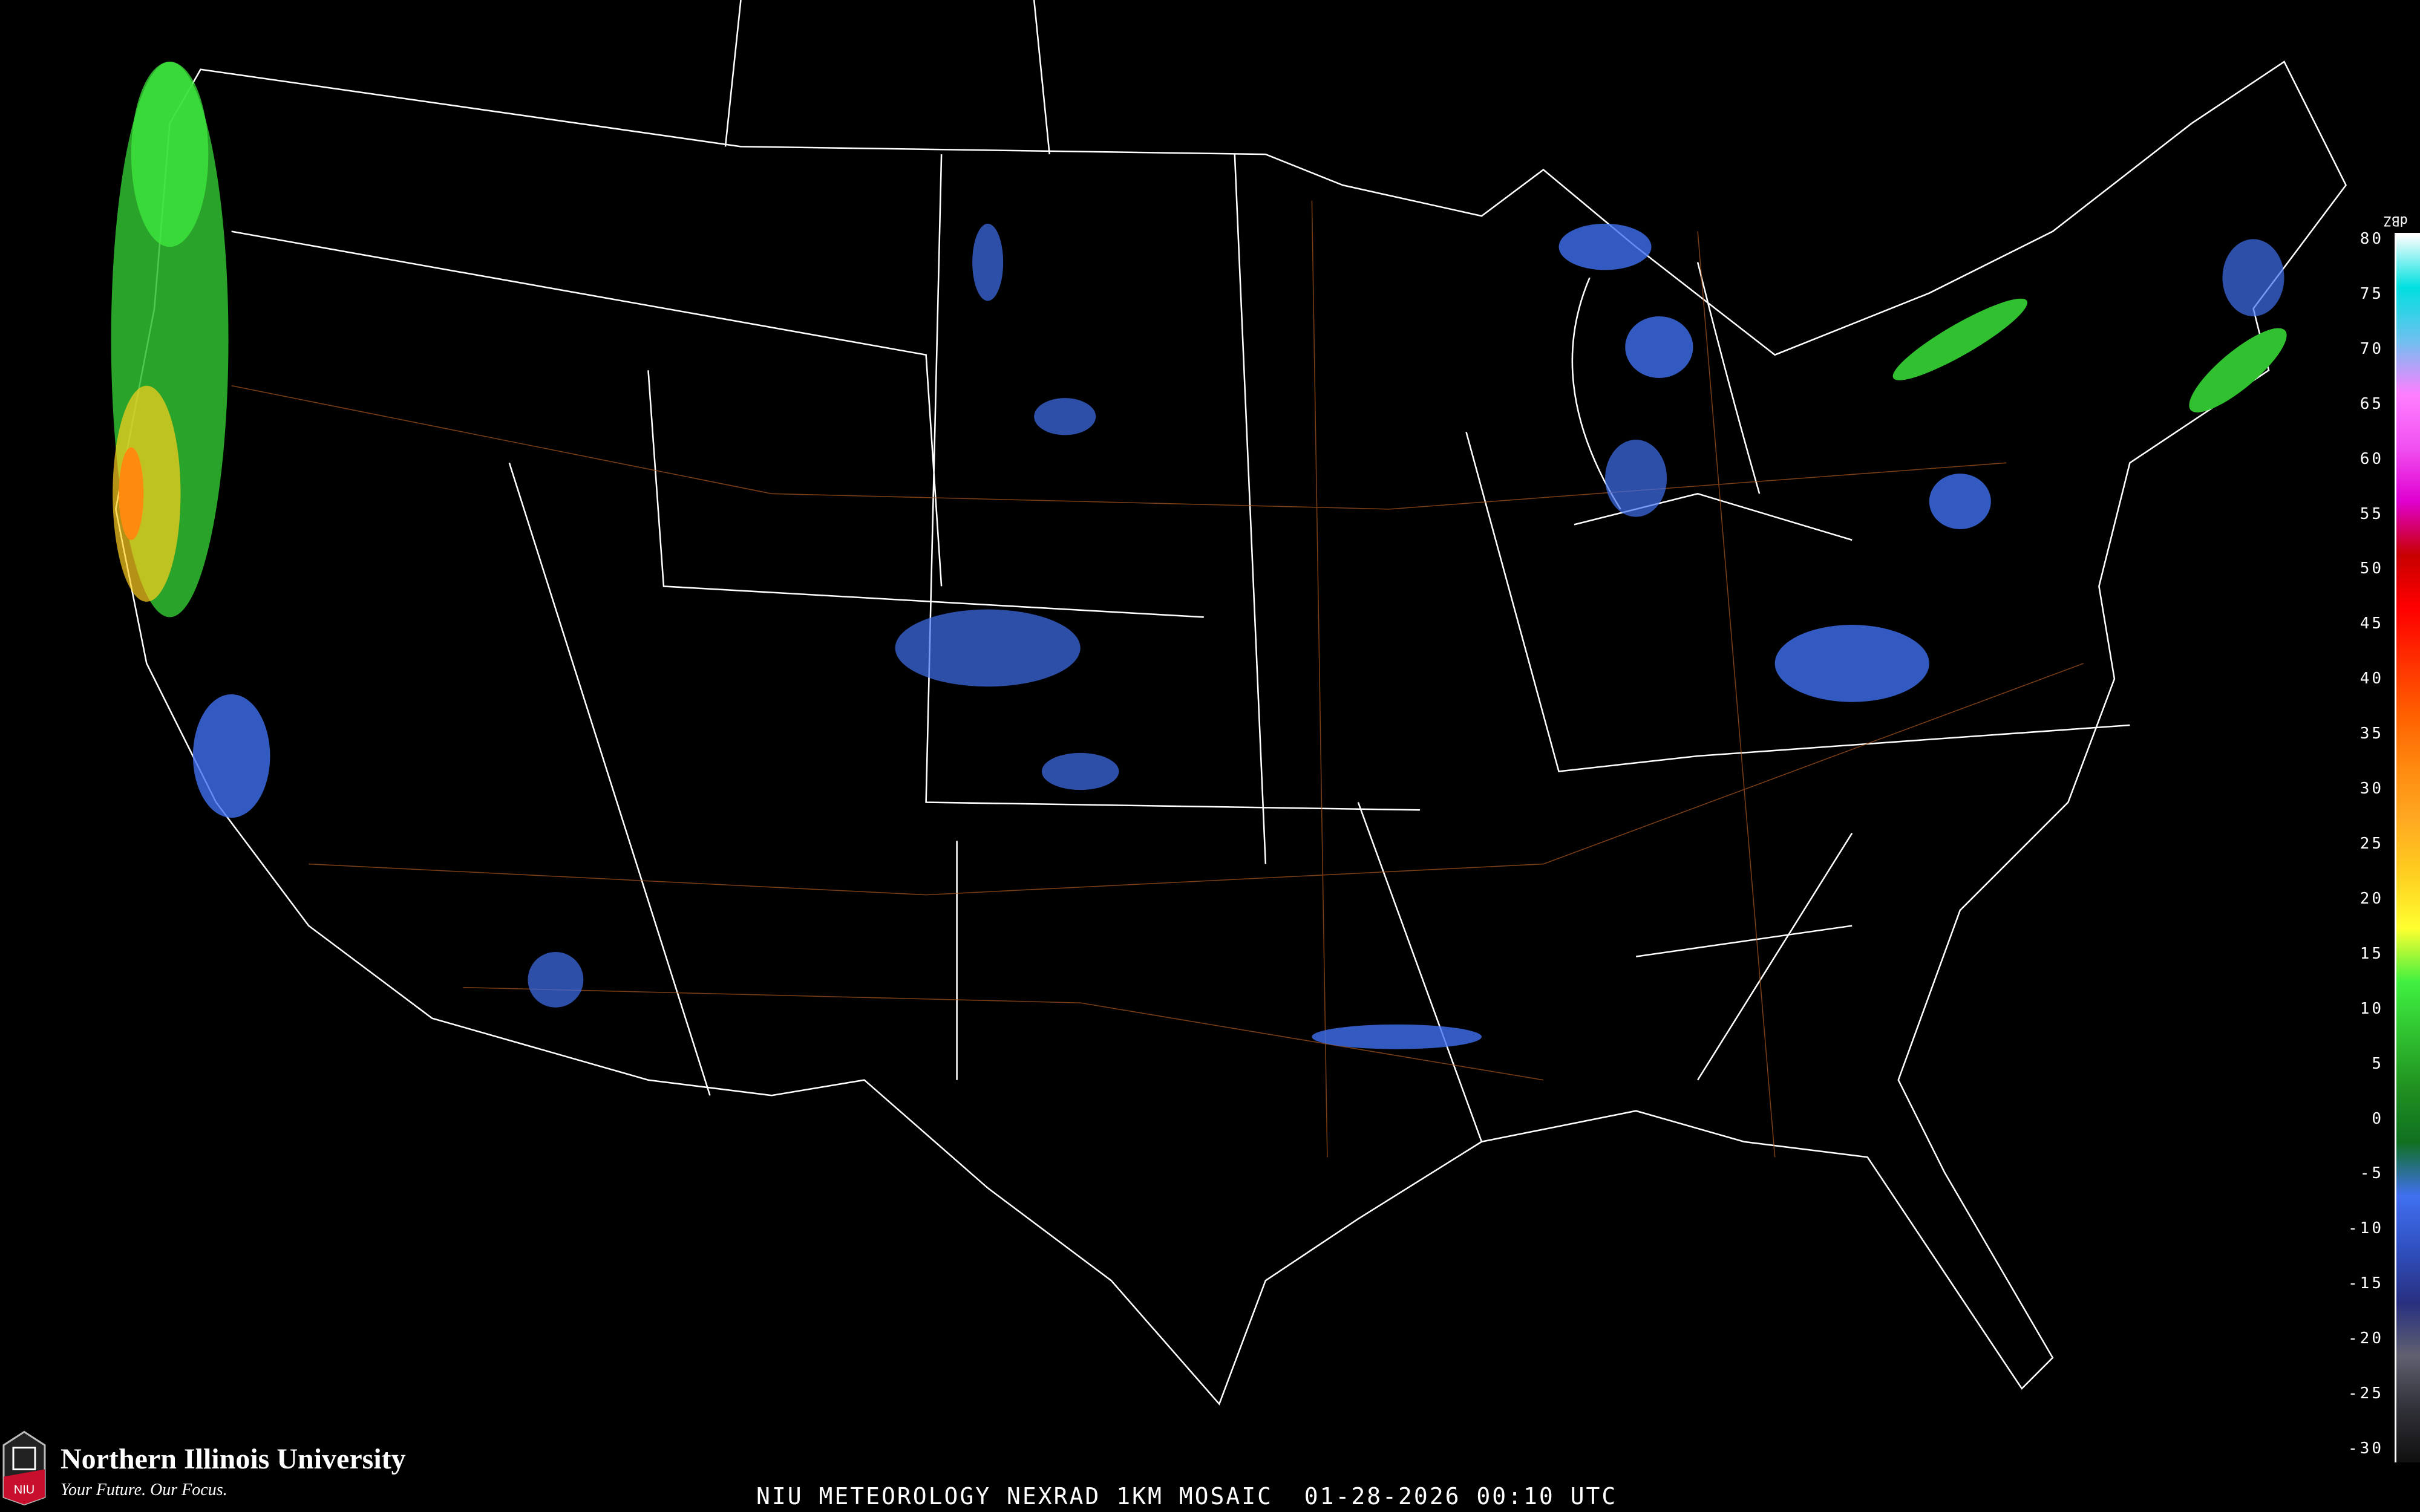 The height and width of the screenshot is (1512, 2420). Describe the element at coordinates (2372, 403) in the screenshot. I see `legend-tick: 65` at that location.